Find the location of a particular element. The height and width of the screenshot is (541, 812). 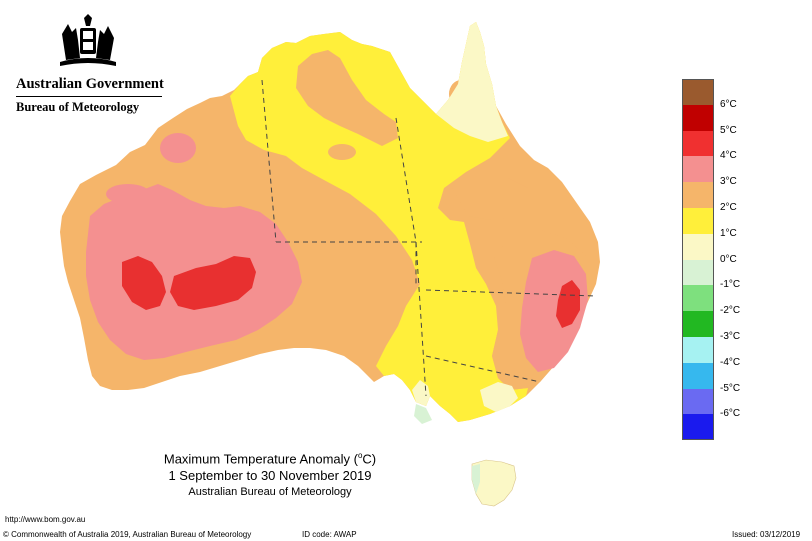

legend-label: 4°C is located at coordinates (728, 156).